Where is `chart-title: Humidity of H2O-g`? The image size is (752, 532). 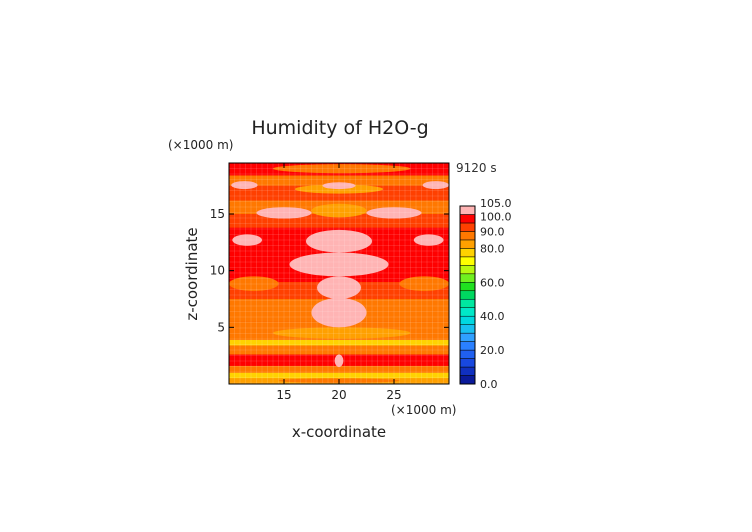
chart-title: Humidity of H2O-g is located at coordinates (339, 128).